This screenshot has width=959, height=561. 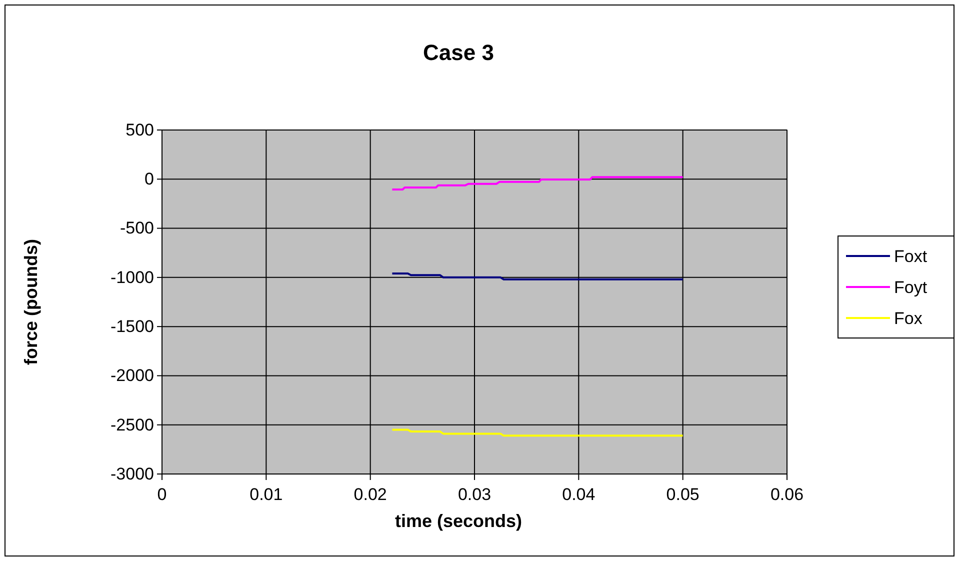 What do you see at coordinates (908, 318) in the screenshot?
I see `legend-label: Fox` at bounding box center [908, 318].